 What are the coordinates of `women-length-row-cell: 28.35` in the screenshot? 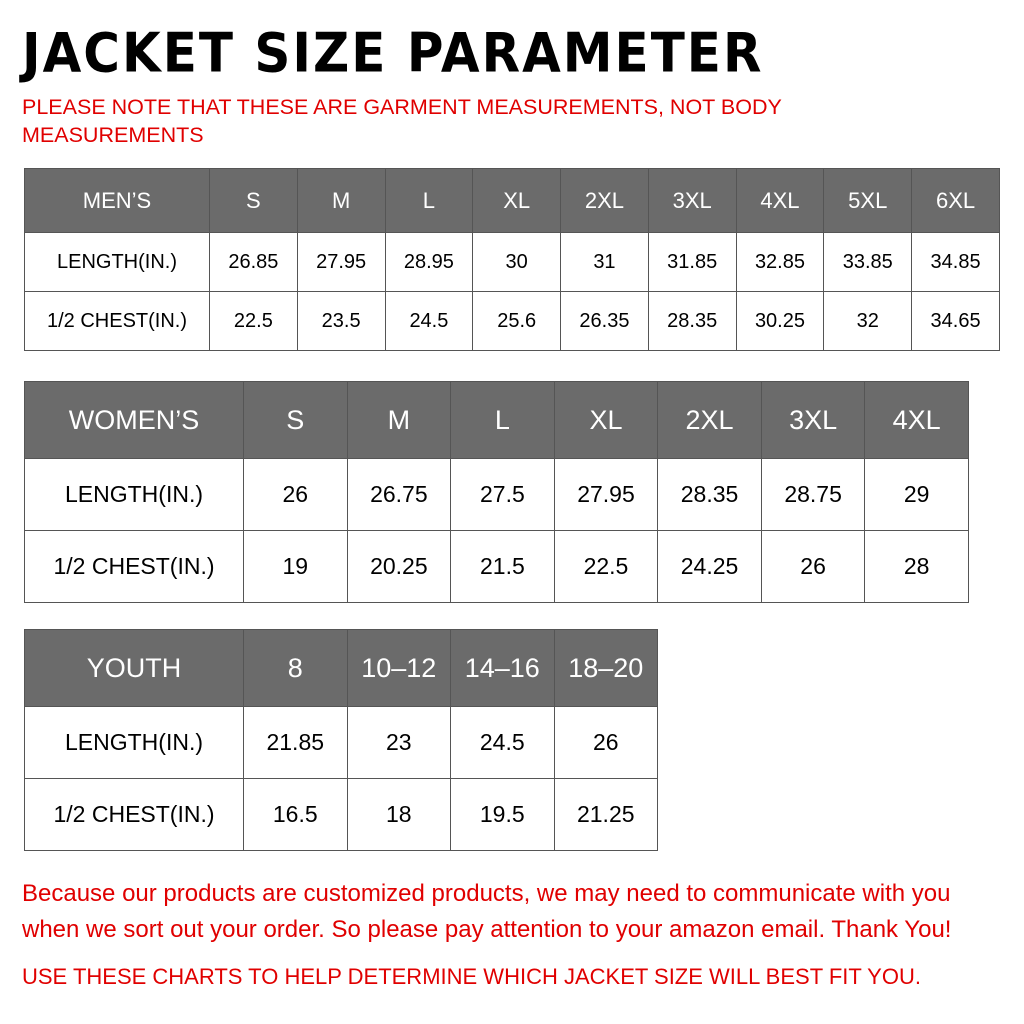 It's located at (709, 494).